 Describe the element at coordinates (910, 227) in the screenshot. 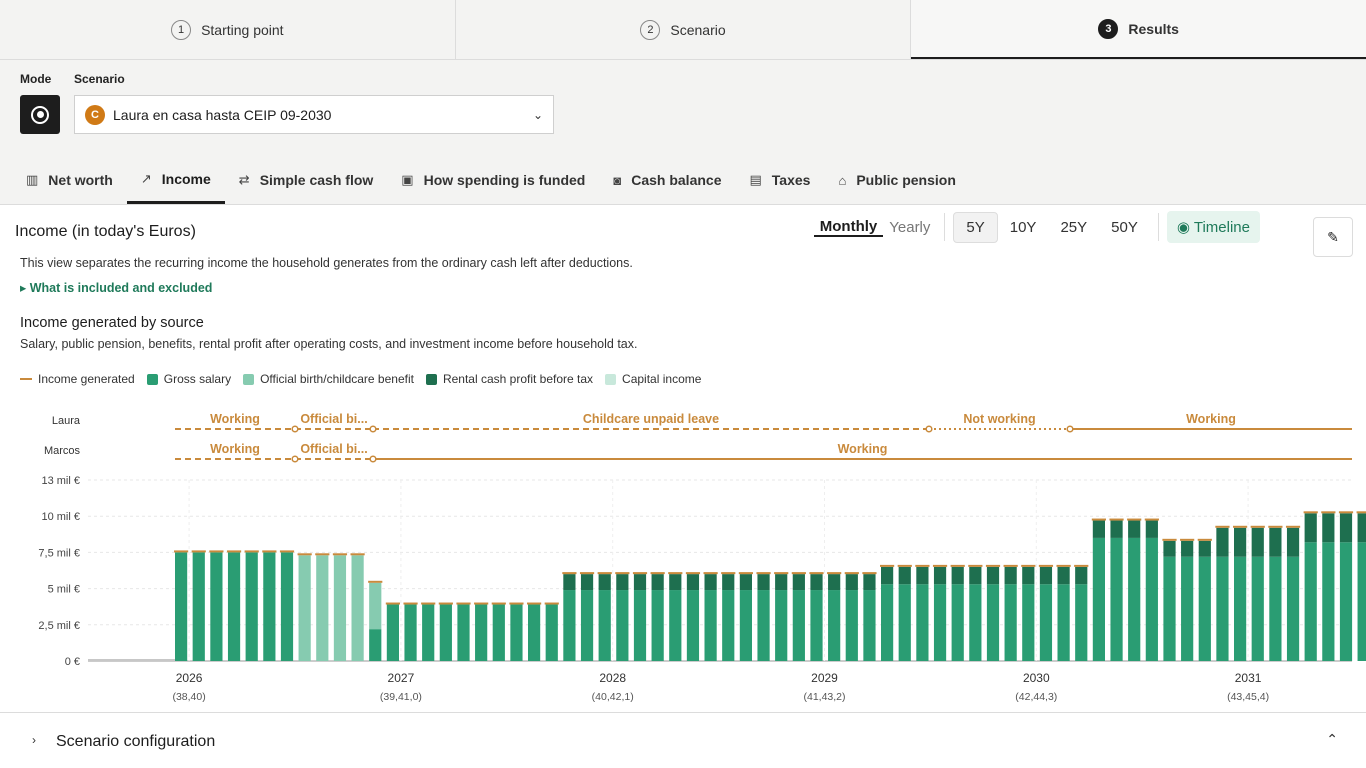

I see `yearly-toggle: Yearly` at that location.